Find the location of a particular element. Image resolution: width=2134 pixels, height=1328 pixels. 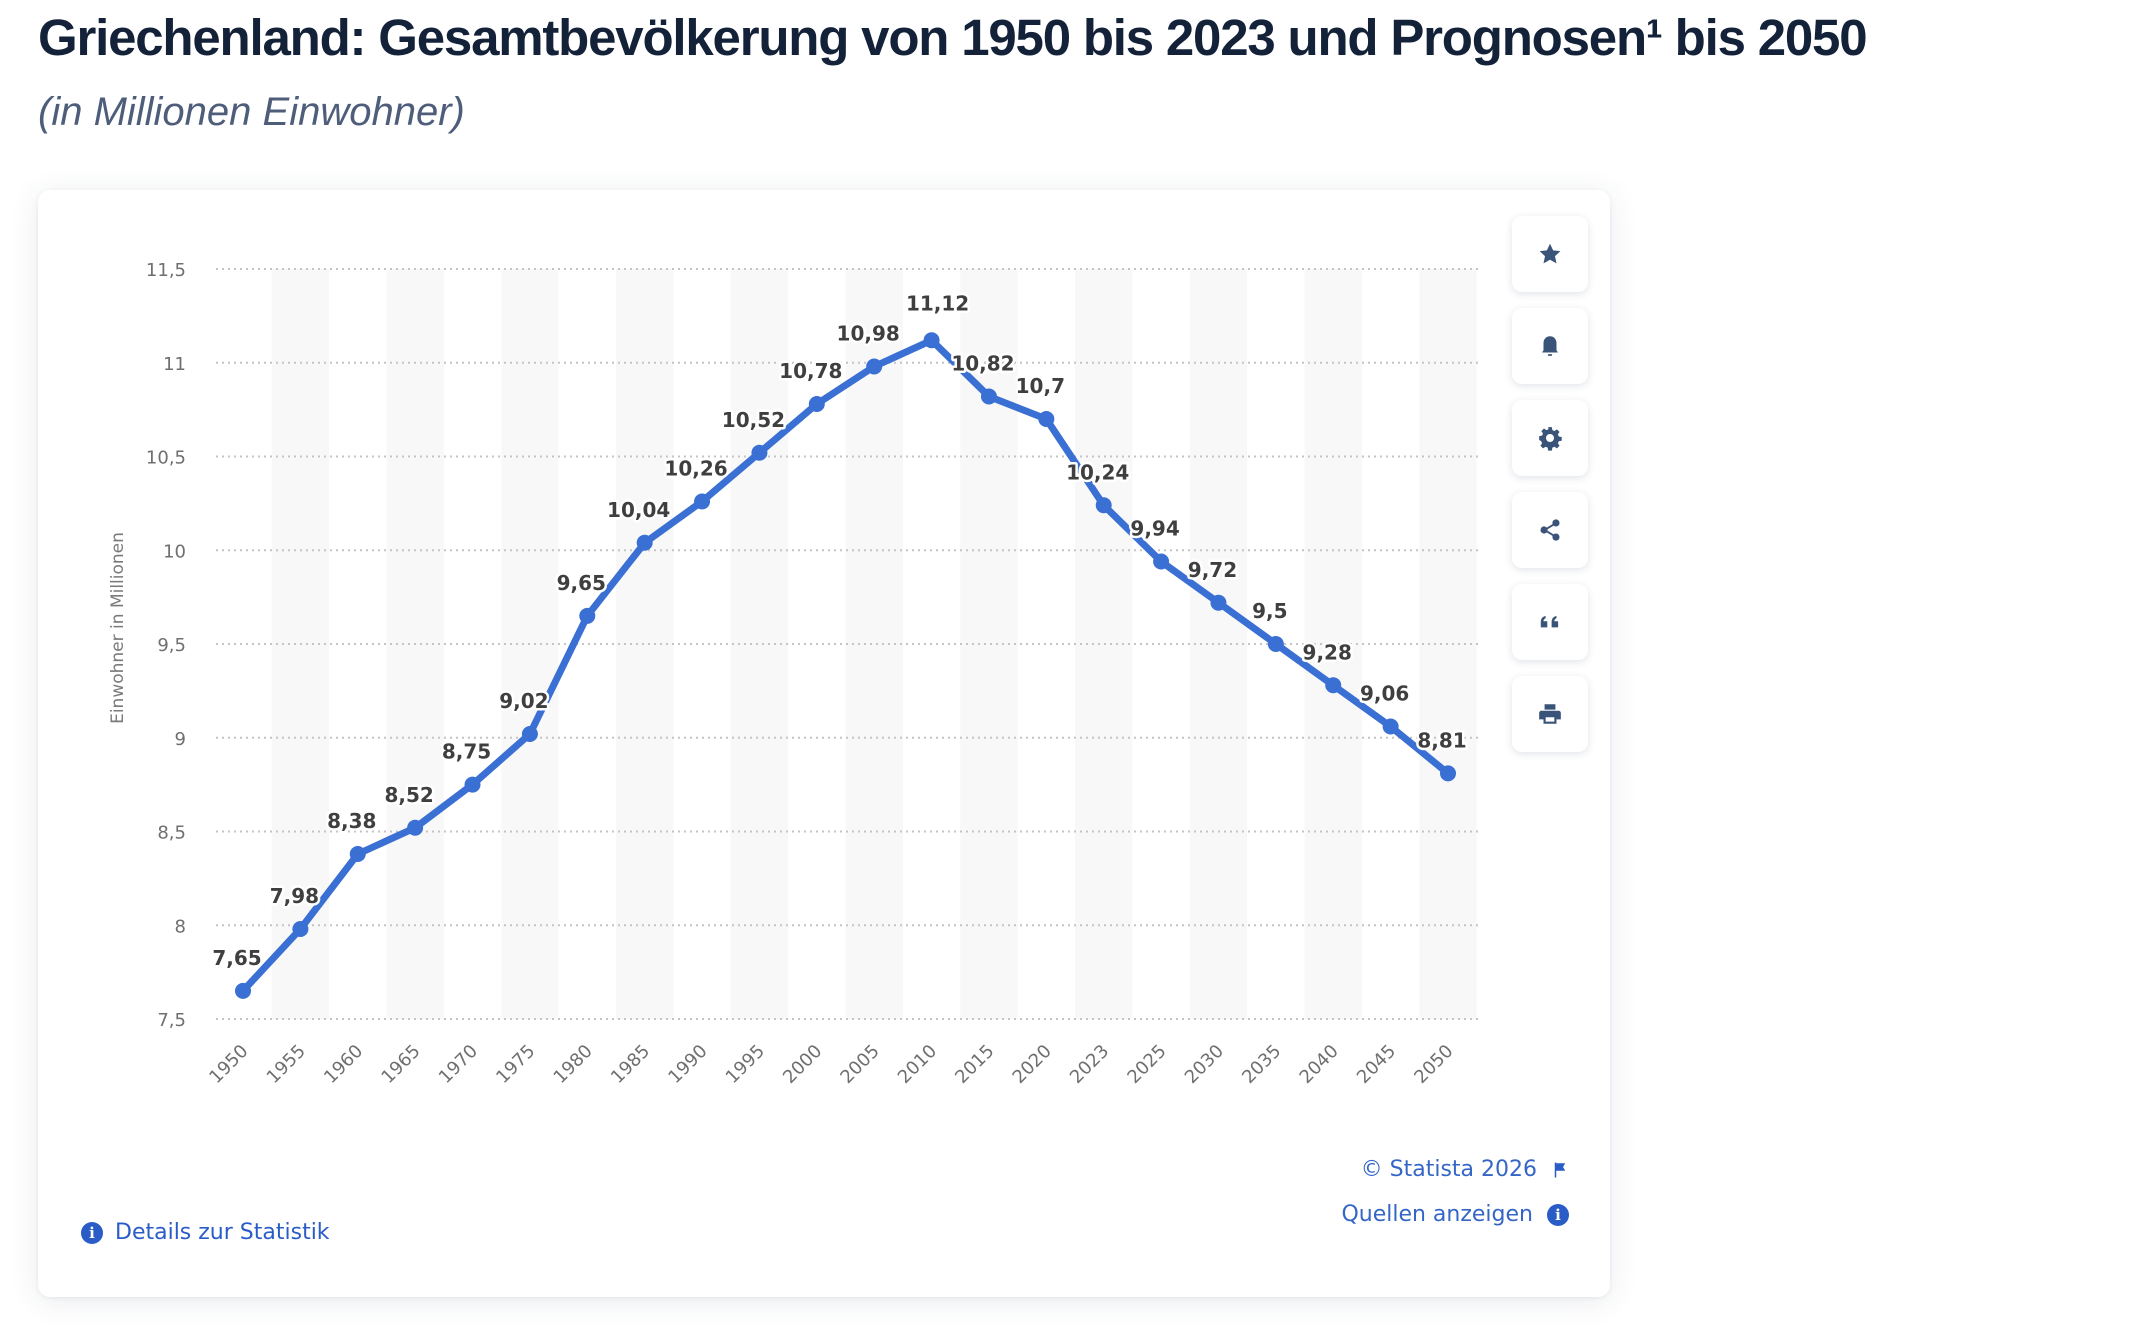

data-label: 9,65 is located at coordinates (581, 583).